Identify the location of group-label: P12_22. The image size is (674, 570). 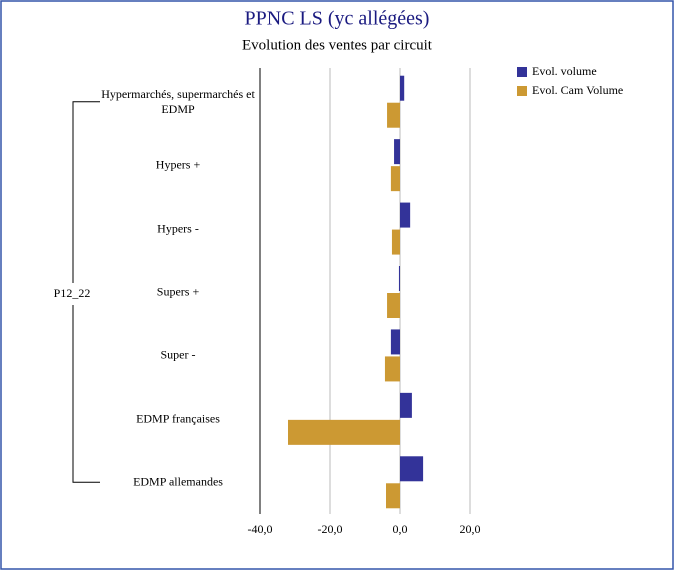
(72, 293).